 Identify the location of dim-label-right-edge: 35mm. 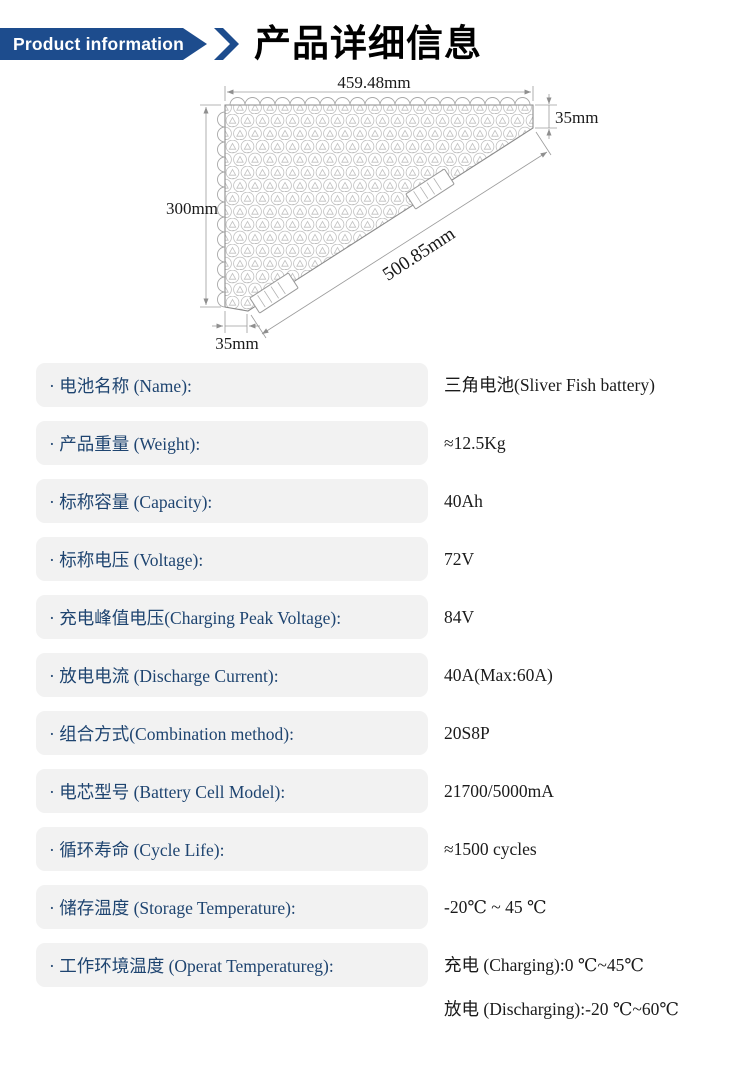
(576, 117).